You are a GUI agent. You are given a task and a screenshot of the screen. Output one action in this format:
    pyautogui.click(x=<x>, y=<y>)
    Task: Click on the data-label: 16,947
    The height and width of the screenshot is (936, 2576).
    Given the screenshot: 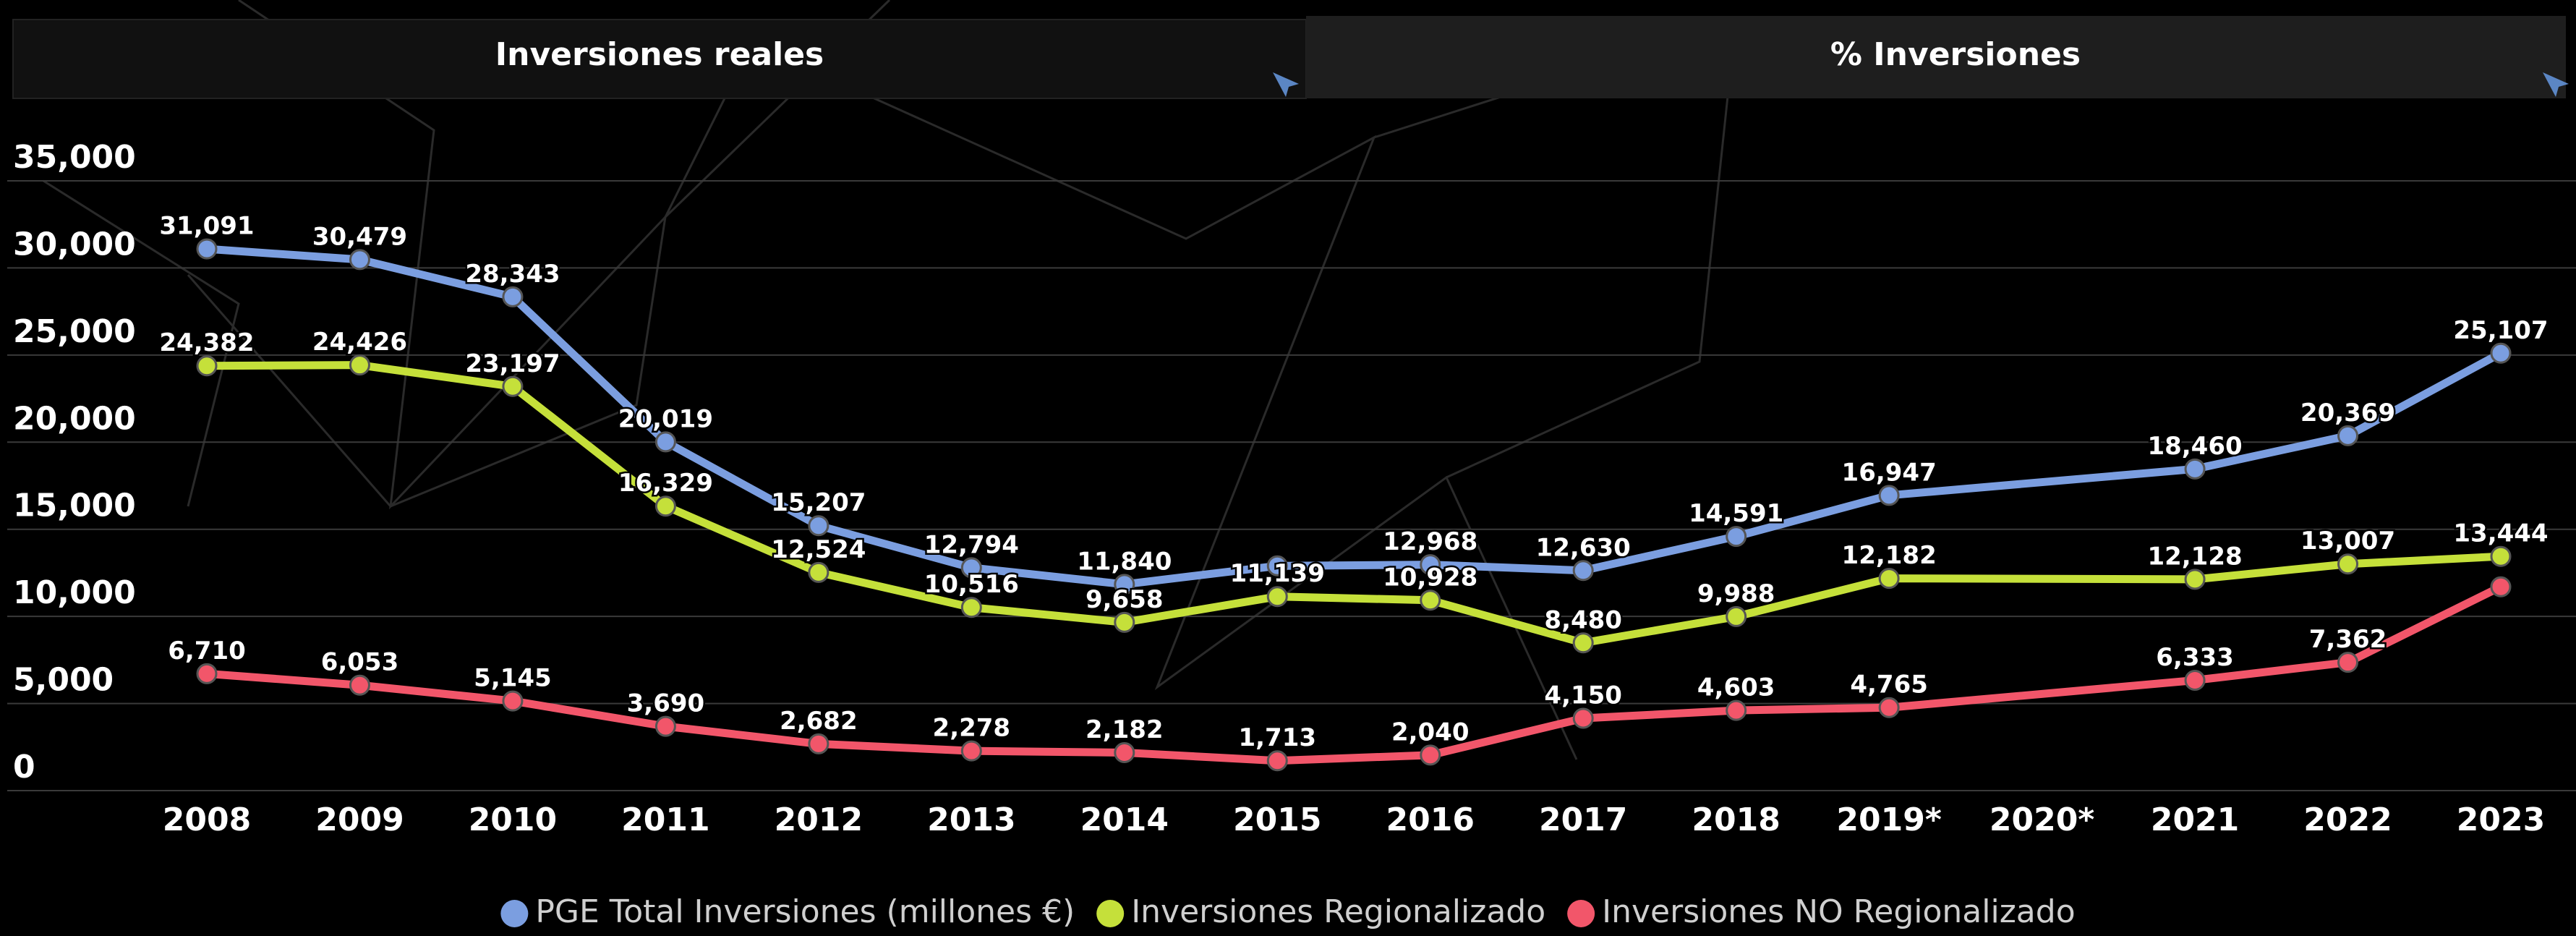 What is the action you would take?
    pyautogui.click(x=1889, y=472)
    